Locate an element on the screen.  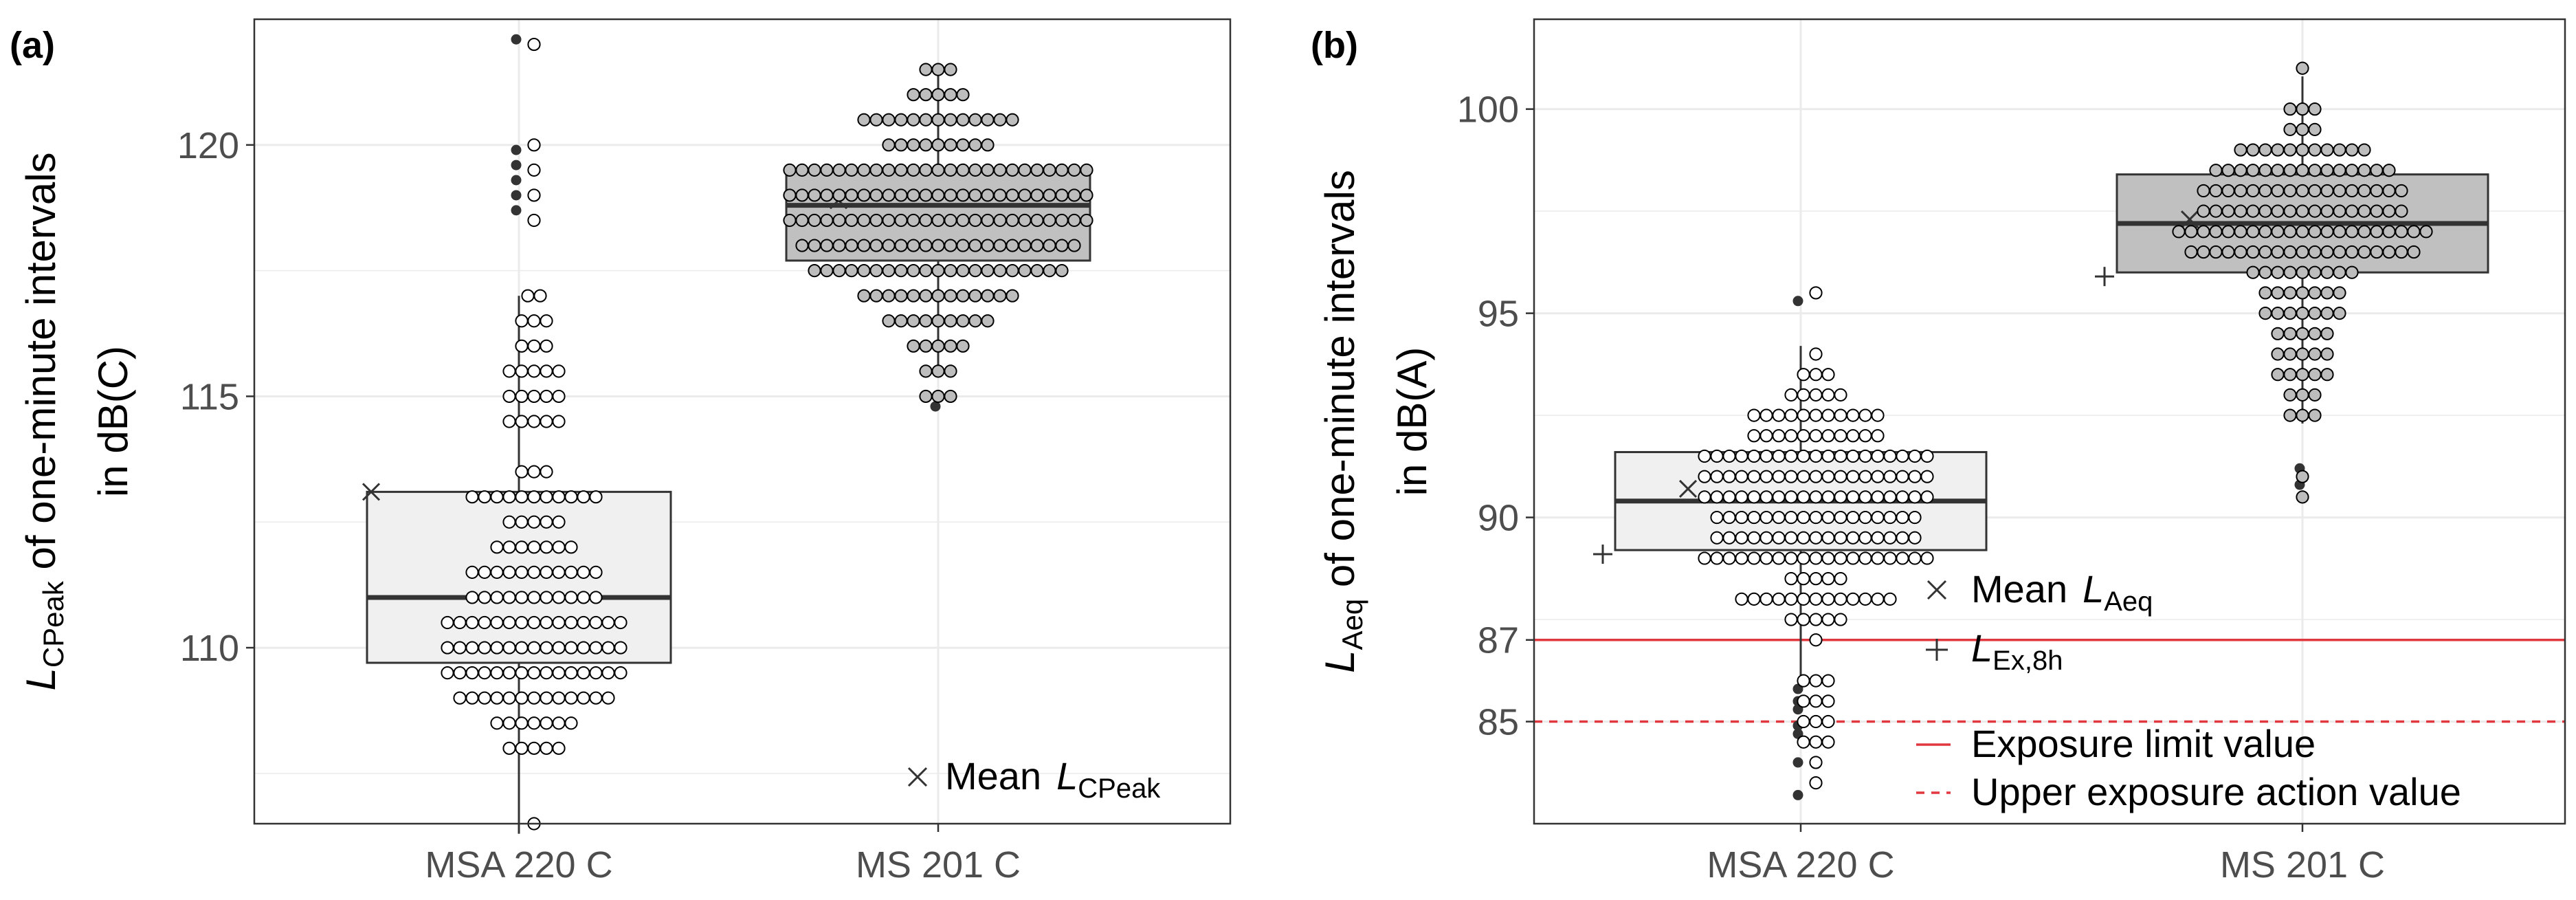
x-tick-label: MSA 220 C is located at coordinates (518, 865).